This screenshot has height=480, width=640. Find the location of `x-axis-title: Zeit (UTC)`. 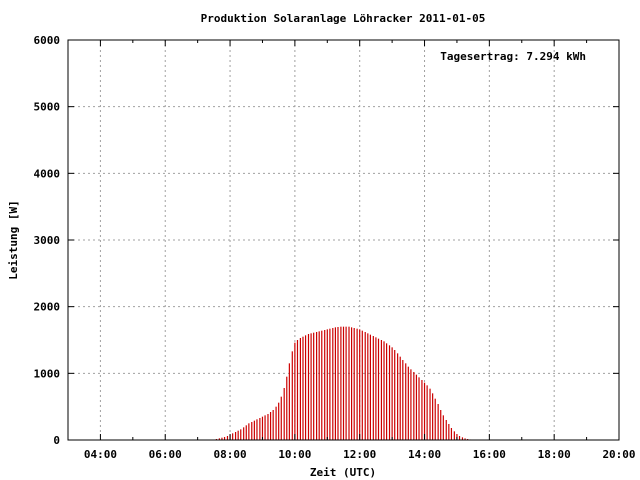

x-axis-title: Zeit (UTC) is located at coordinates (343, 472).